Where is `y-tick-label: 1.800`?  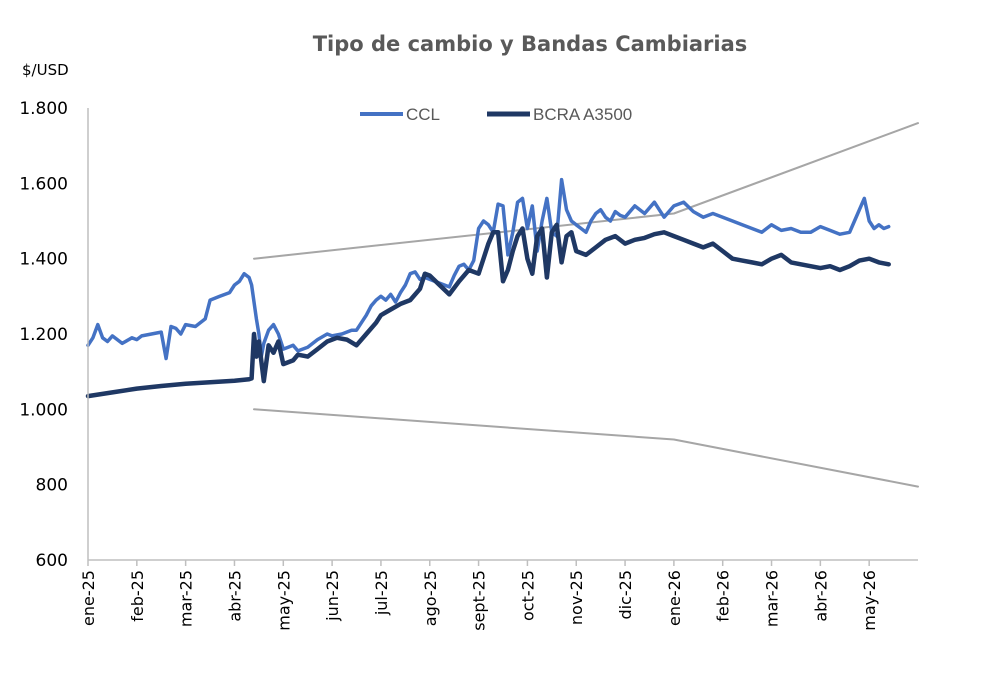 y-tick-label: 1.800 is located at coordinates (43, 109).